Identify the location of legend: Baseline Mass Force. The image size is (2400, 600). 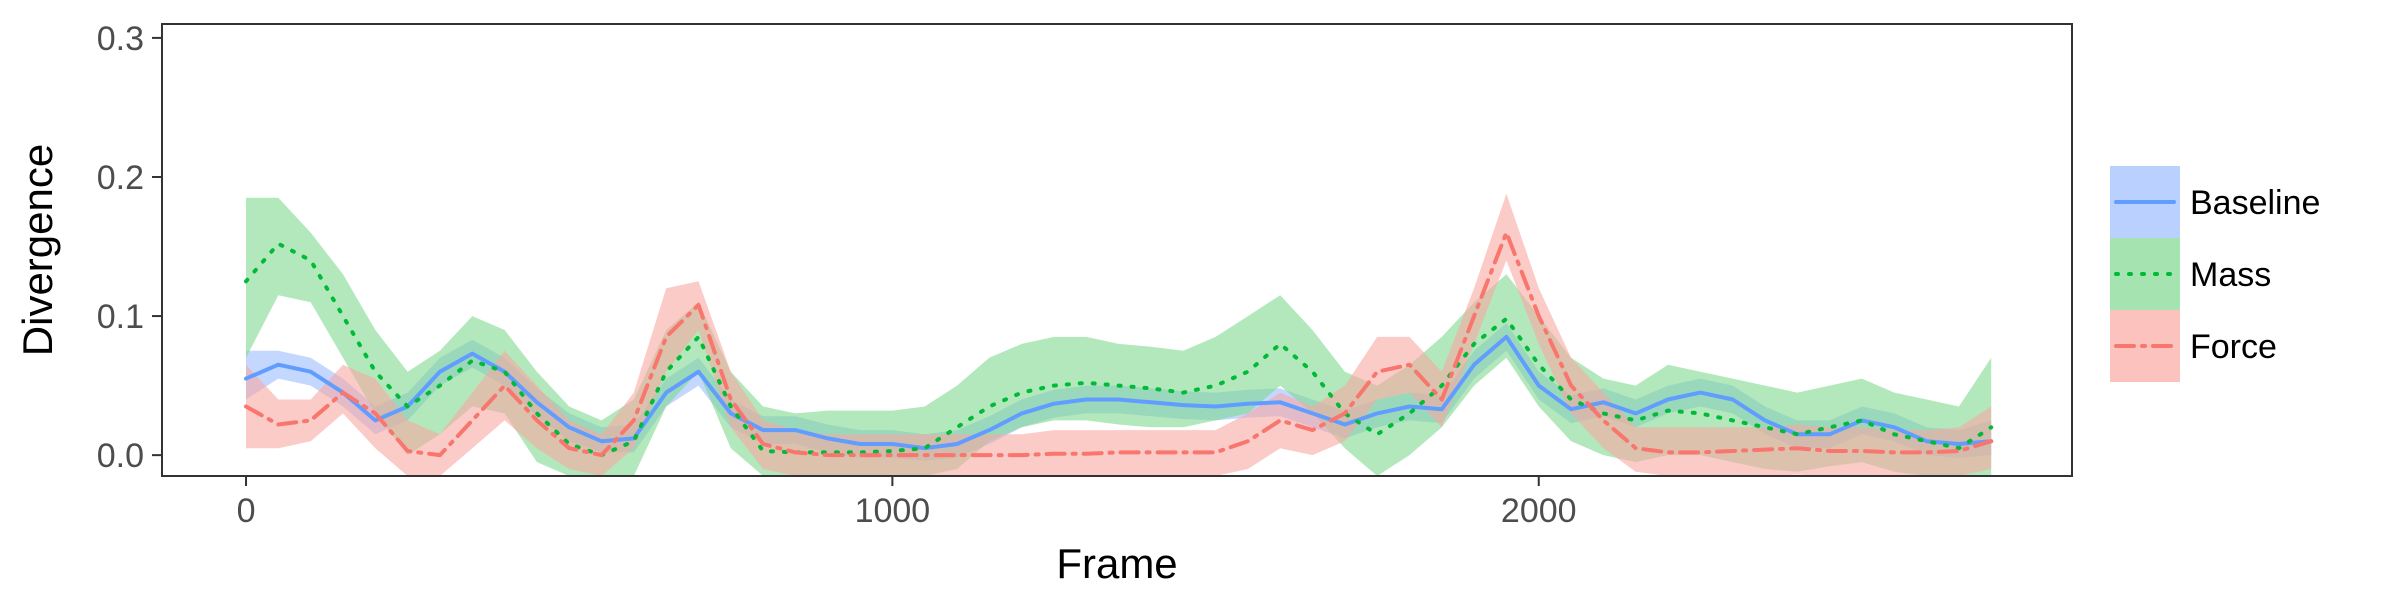
(2215, 274).